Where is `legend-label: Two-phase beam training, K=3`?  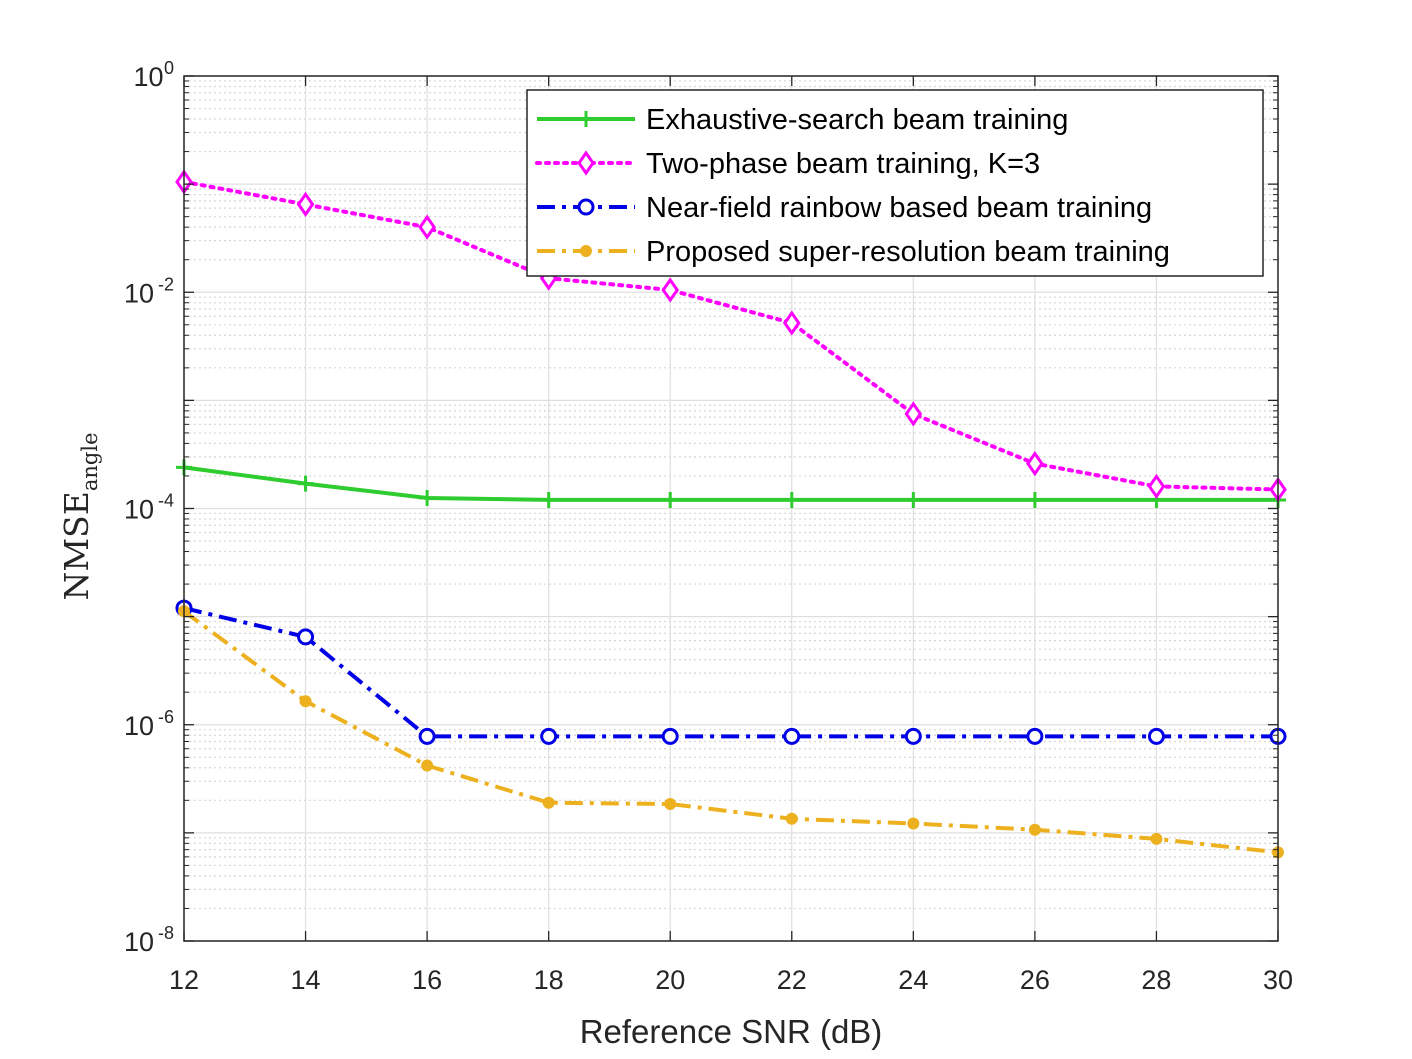
legend-label: Two-phase beam training, K=3 is located at coordinates (843, 164).